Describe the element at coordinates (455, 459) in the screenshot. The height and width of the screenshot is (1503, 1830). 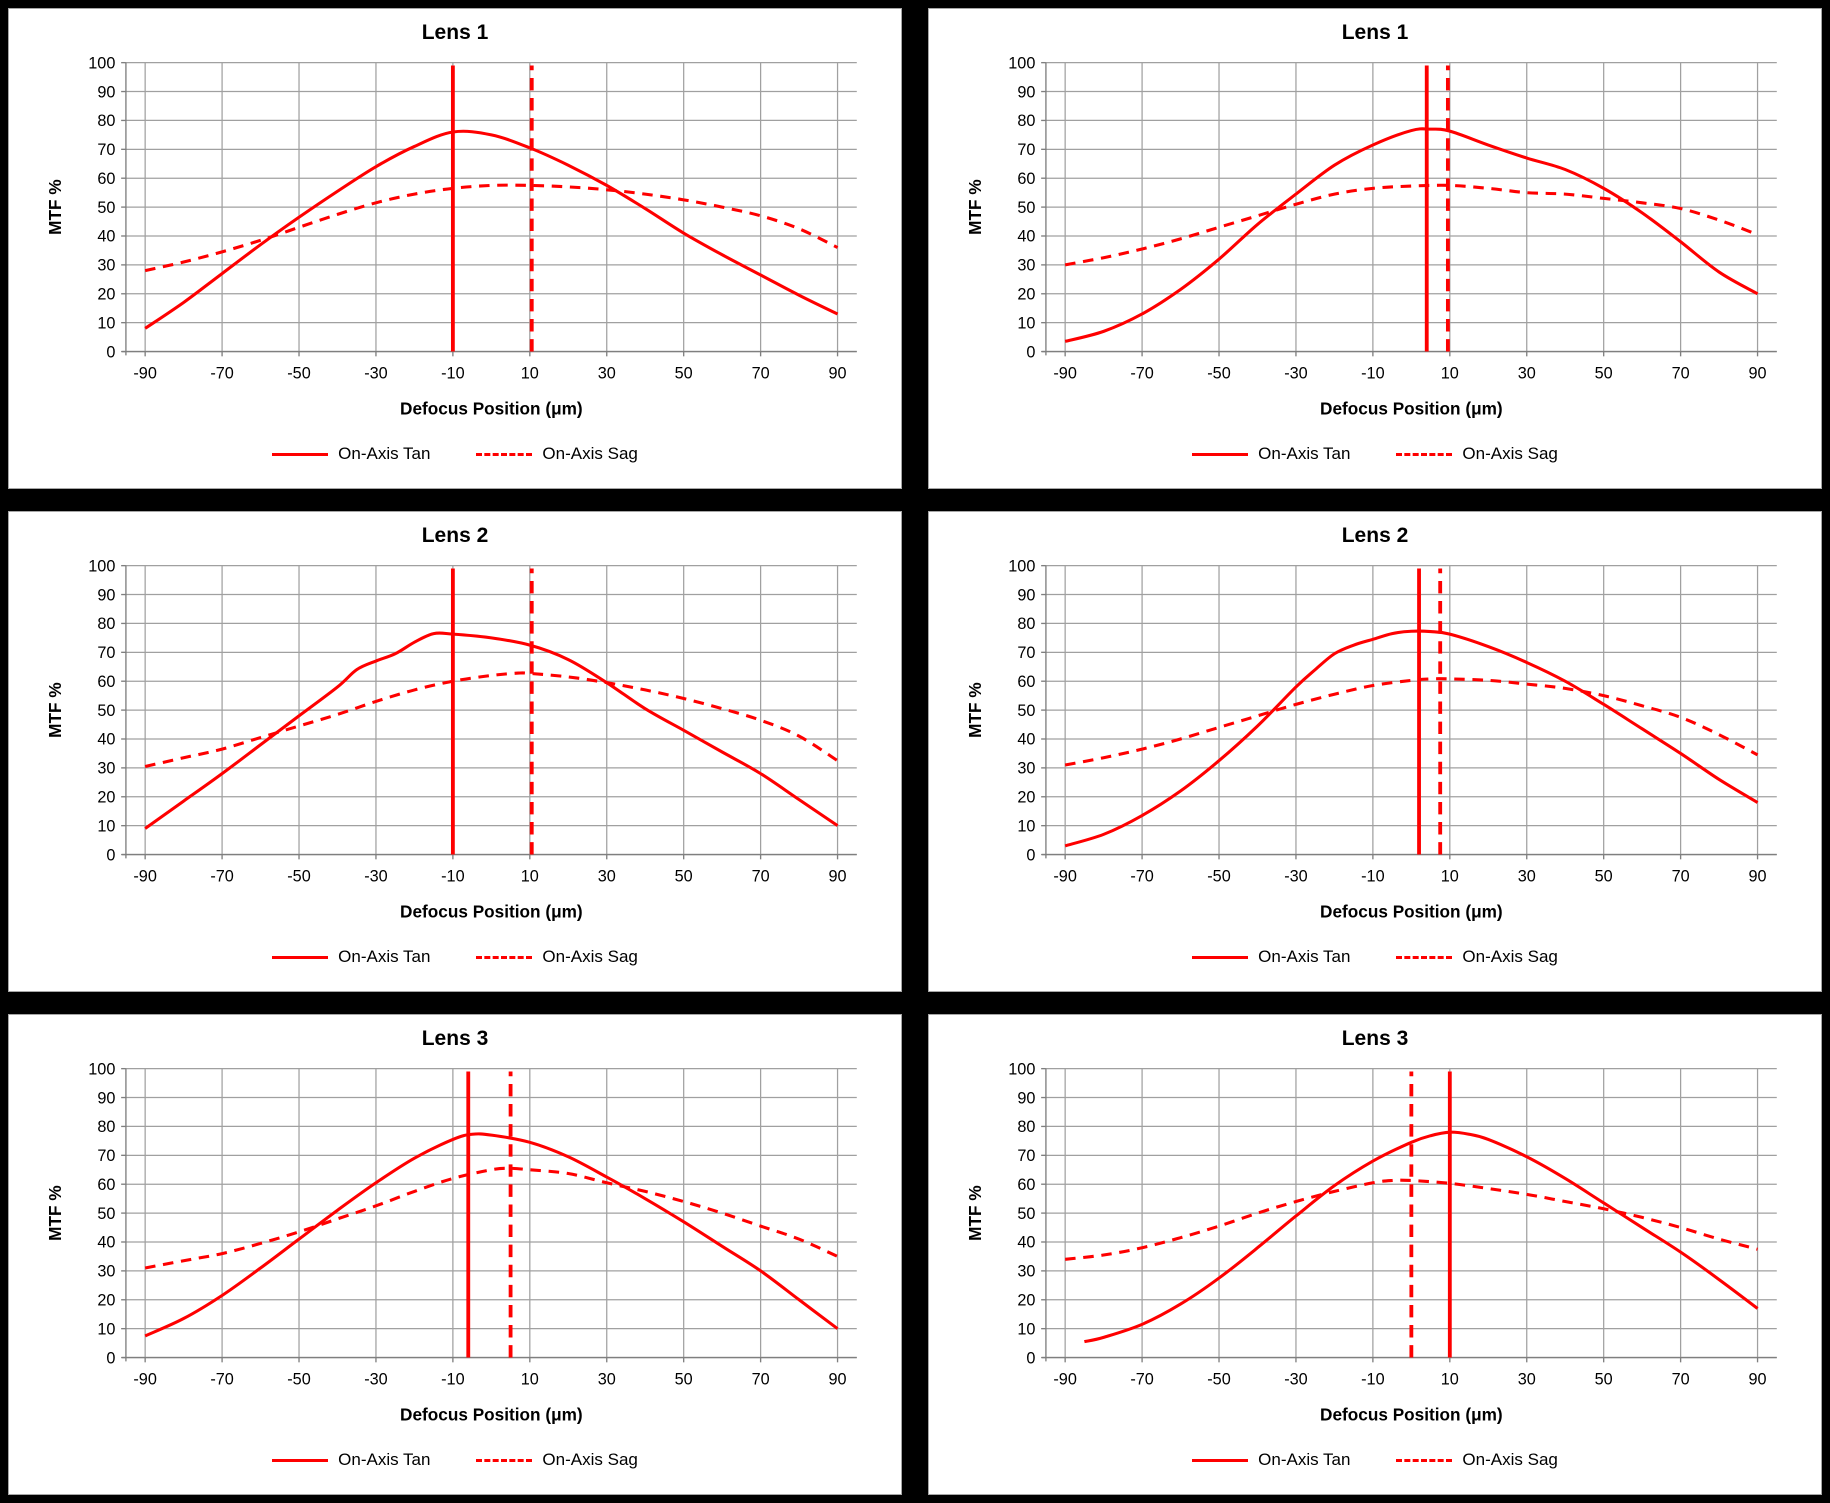
I see `legend: On-Axis Tan On-Axis Sag` at that location.